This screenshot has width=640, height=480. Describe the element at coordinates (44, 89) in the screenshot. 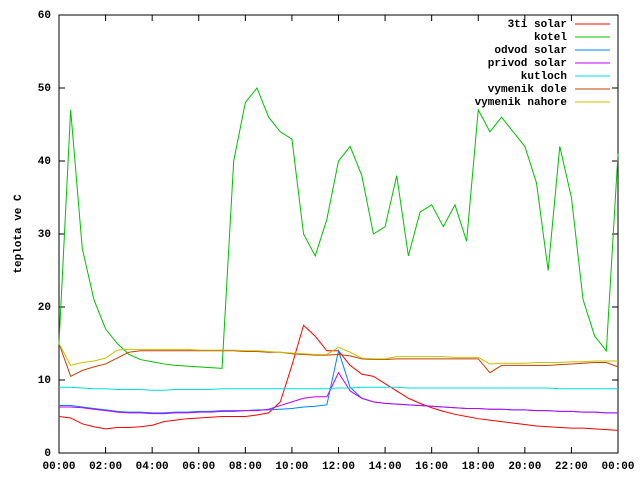

I see `y-tick-label: 50` at that location.